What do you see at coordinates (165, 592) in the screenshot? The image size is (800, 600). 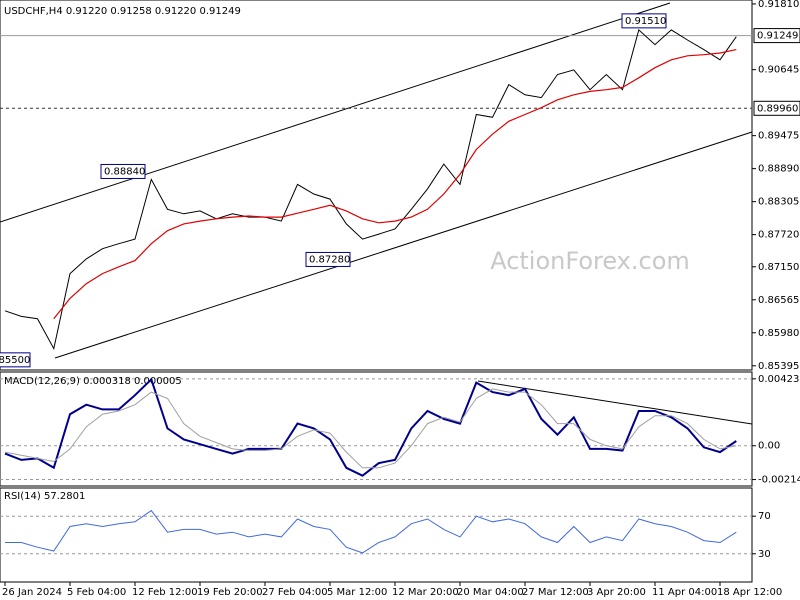 I see `x-tick-label: 12 Feb 12:00` at bounding box center [165, 592].